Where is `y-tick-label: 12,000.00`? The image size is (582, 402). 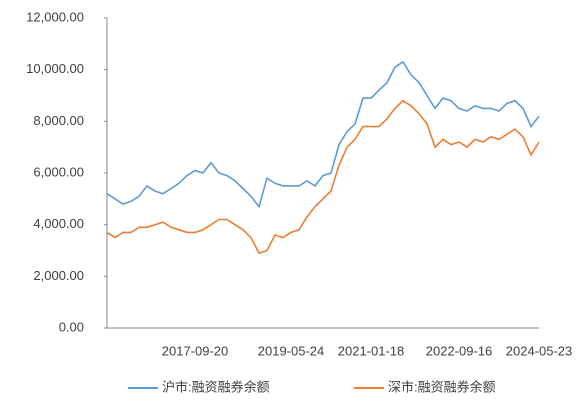 y-tick-label: 12,000.00 is located at coordinates (55, 16).